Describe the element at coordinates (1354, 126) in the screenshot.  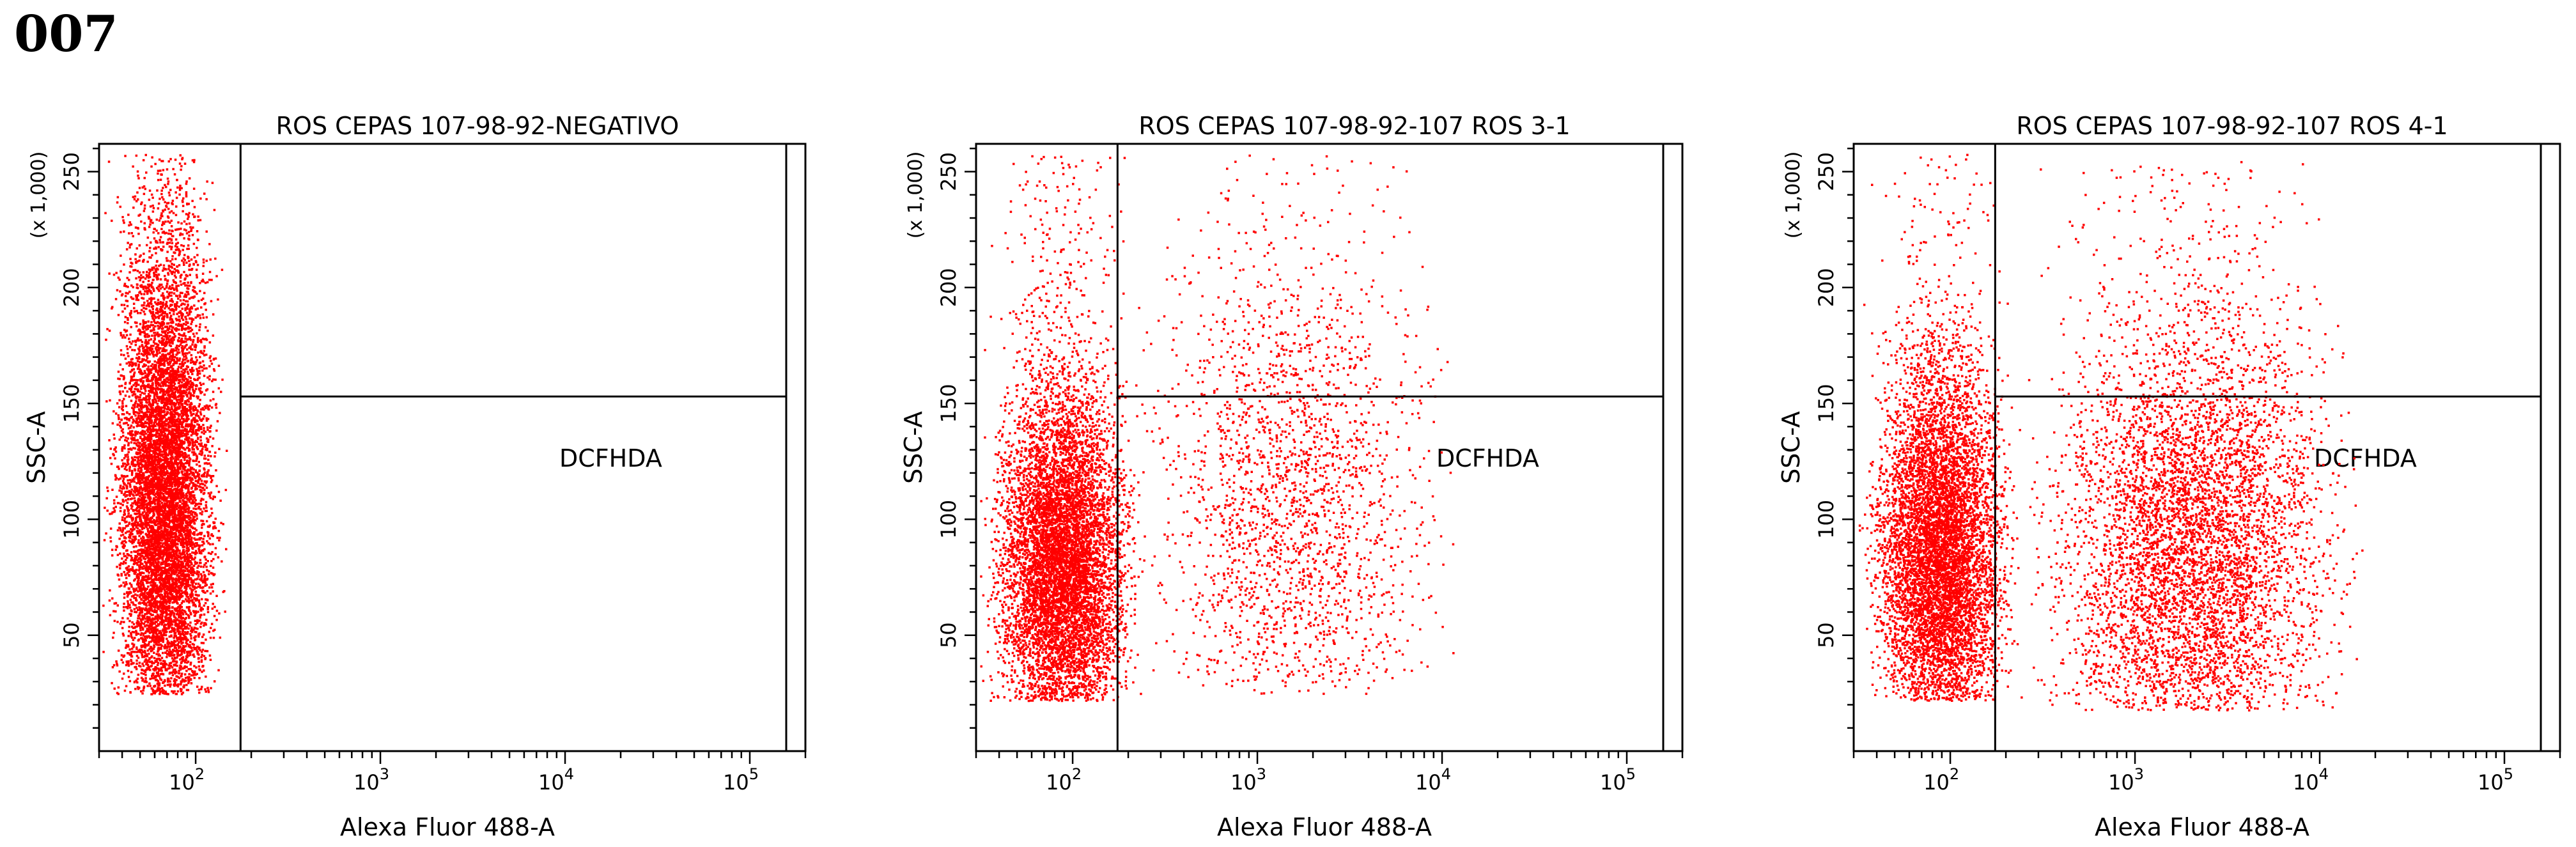
I see `plot-title: ROS CEPAS 107-98-92-107 ROS 3-1` at that location.